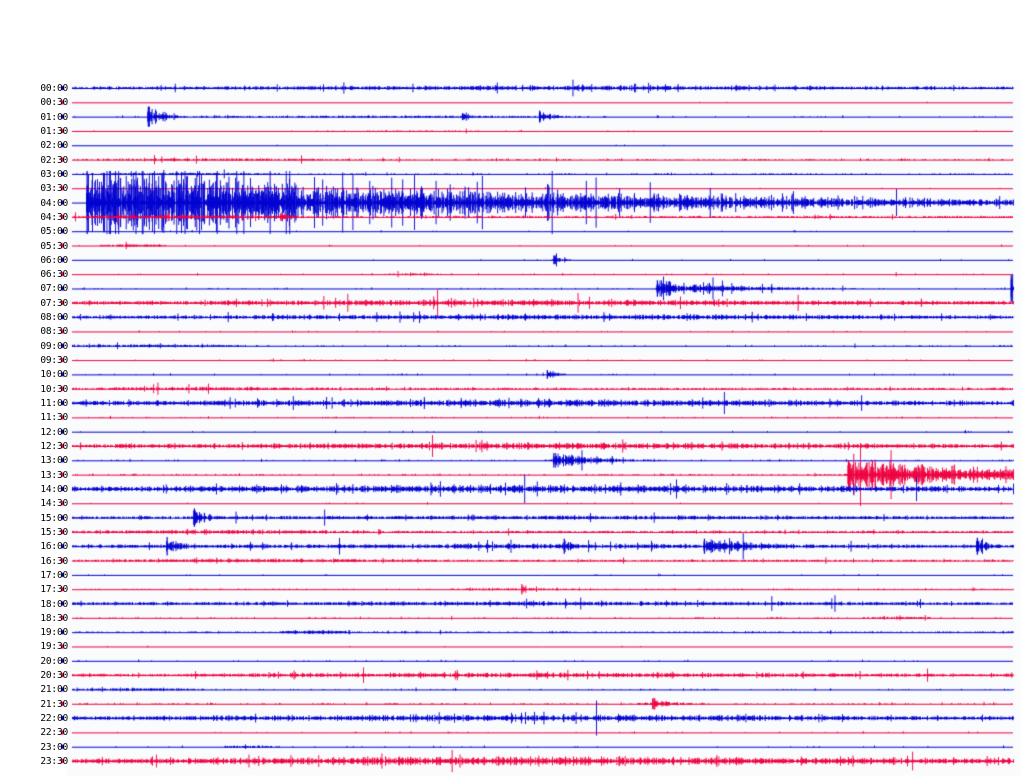 This screenshot has width=1024, height=780. Describe the element at coordinates (54, 489) in the screenshot. I see `time-label-1400: 14:00` at that location.